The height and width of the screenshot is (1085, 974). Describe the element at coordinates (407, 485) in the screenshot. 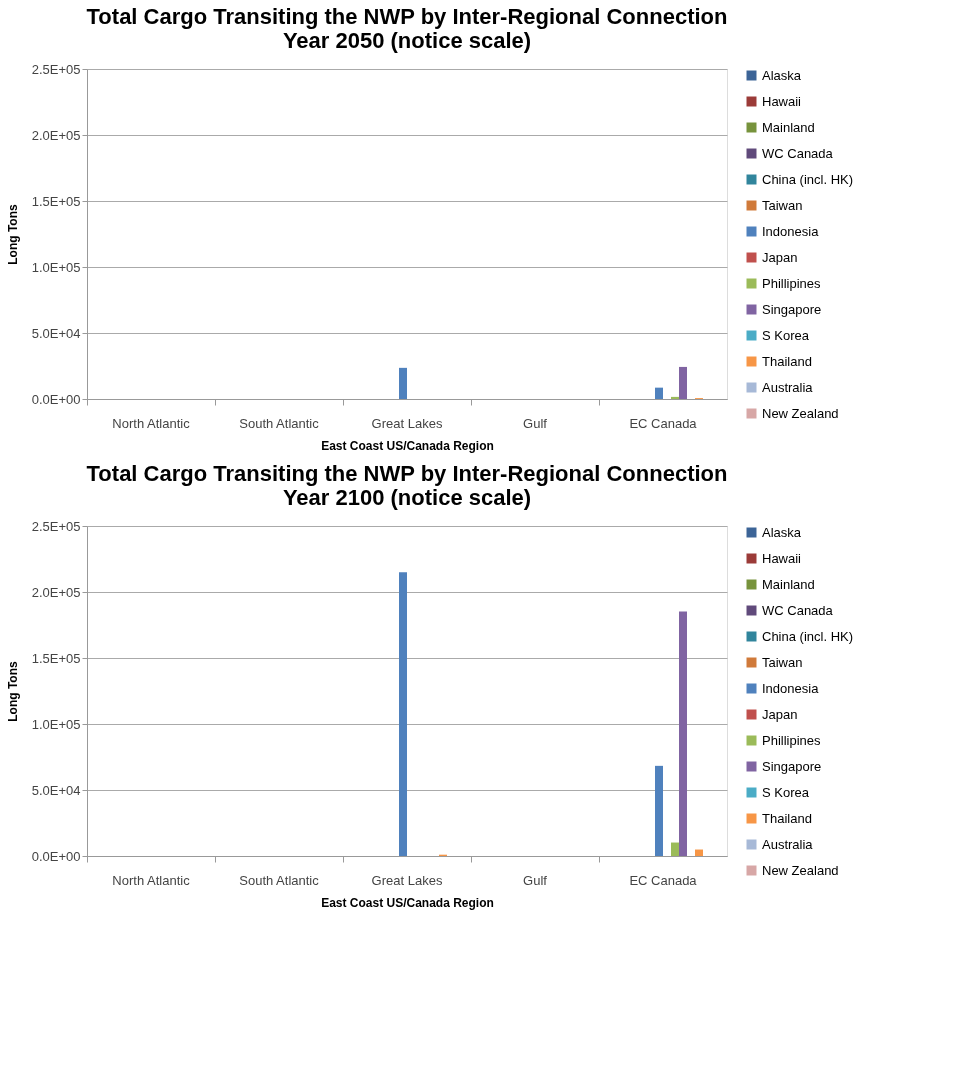

I see `chart-title: Total Cargo Transiting the NWP by Inter-Regional Connection Year 2100 (notice scale)` at that location.